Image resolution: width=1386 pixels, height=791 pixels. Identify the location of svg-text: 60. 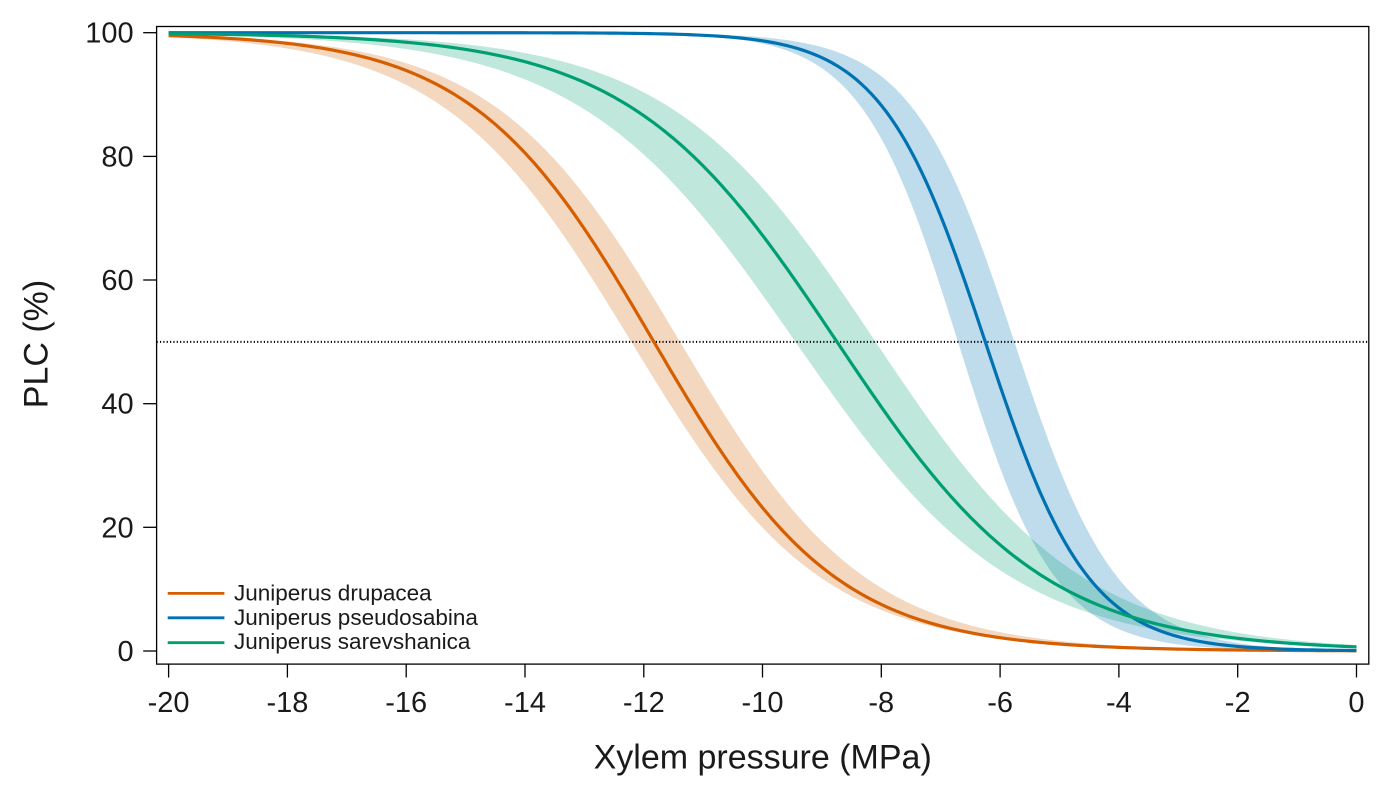
(117, 281).